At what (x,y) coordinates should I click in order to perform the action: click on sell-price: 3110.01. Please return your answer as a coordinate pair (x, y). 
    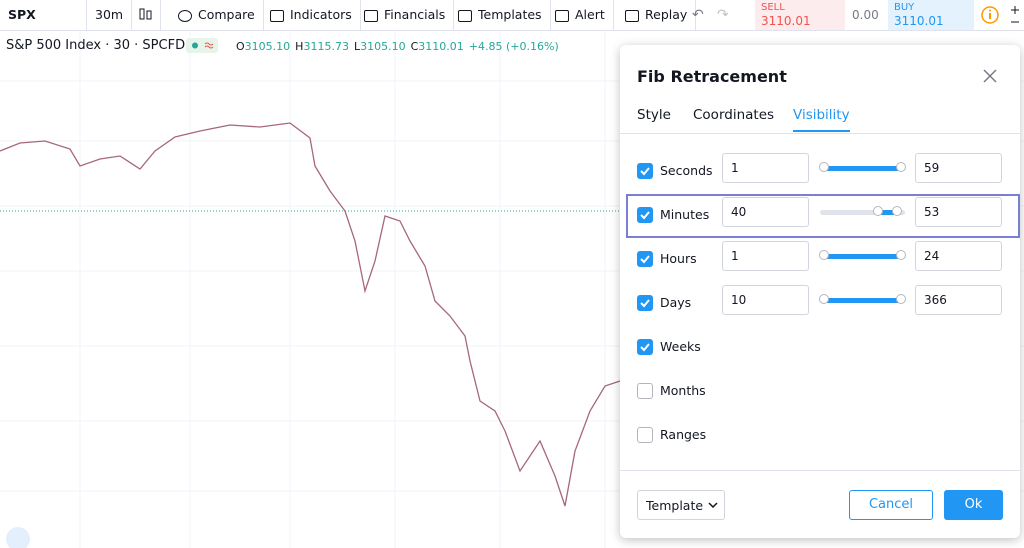
    Looking at the image, I should click on (786, 21).